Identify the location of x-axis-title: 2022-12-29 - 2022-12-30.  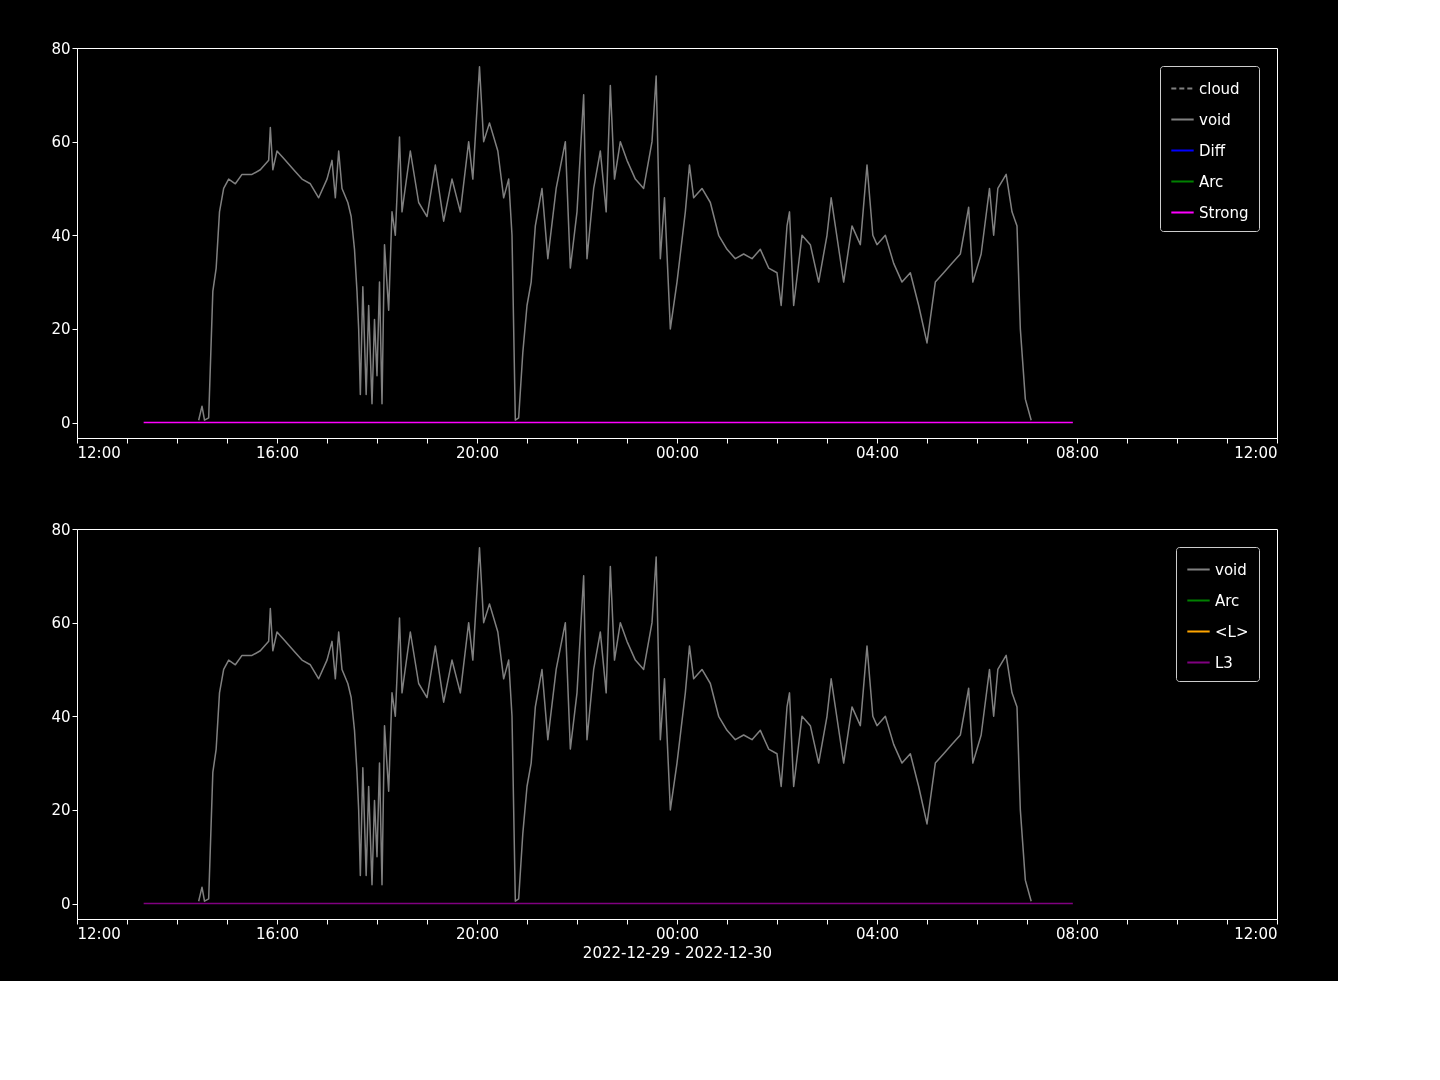
(677, 952).